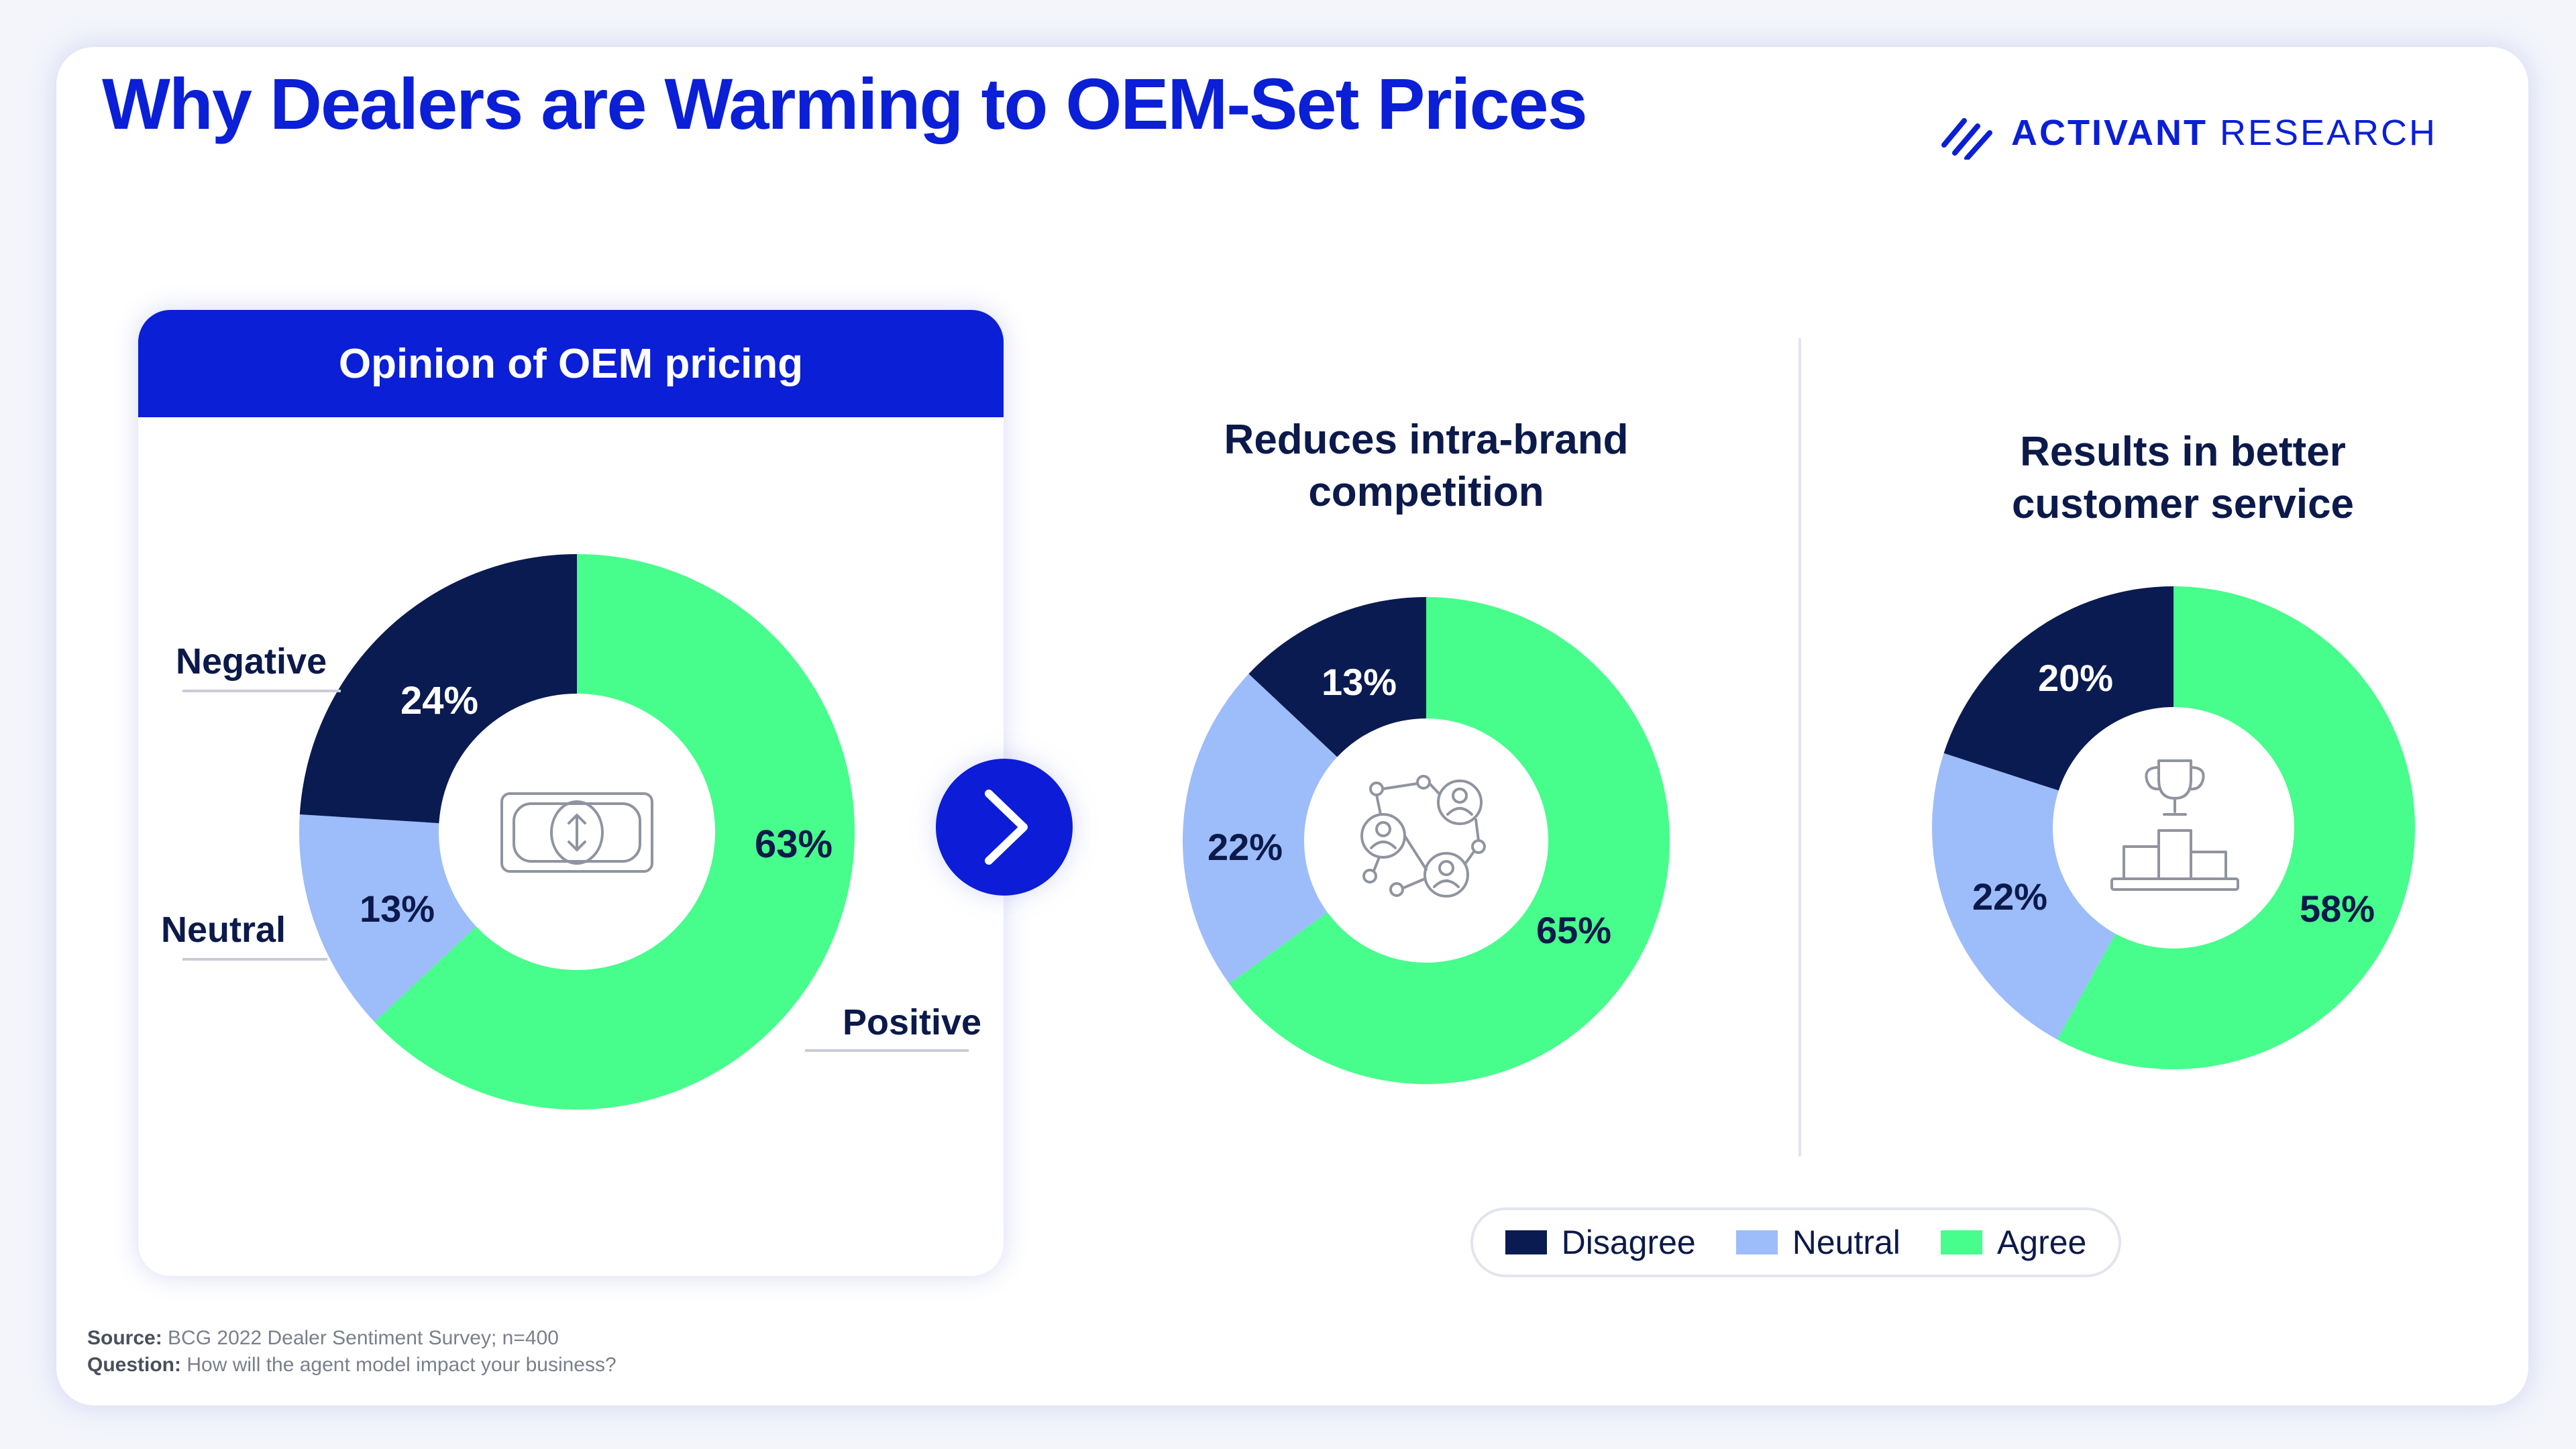 The width and height of the screenshot is (2576, 1449). I want to click on legend-swatch-disagree, so click(1526, 1242).